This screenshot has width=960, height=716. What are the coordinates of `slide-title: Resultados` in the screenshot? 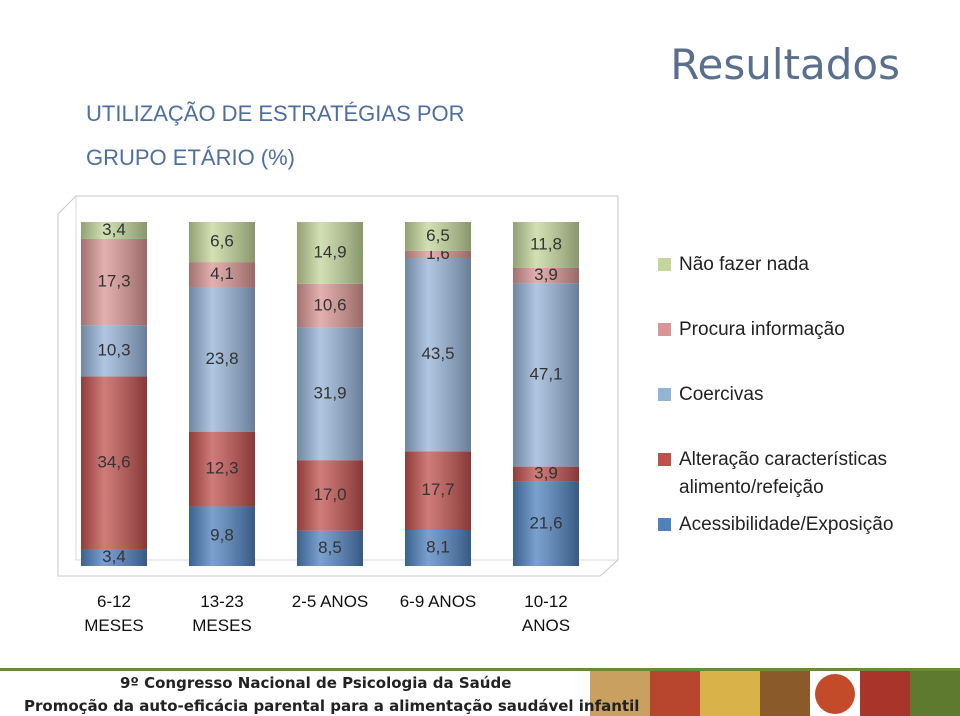 It's located at (785, 64).